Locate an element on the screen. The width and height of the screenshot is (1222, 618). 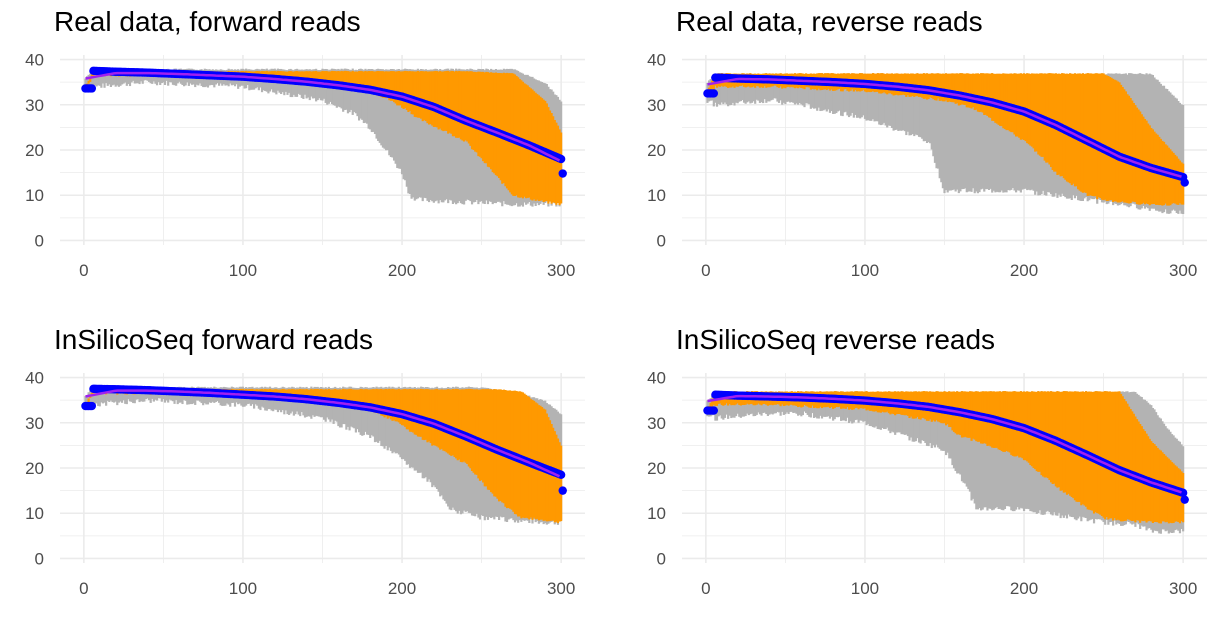
chart-title: InSilicoSeq reverse reads is located at coordinates (836, 339).